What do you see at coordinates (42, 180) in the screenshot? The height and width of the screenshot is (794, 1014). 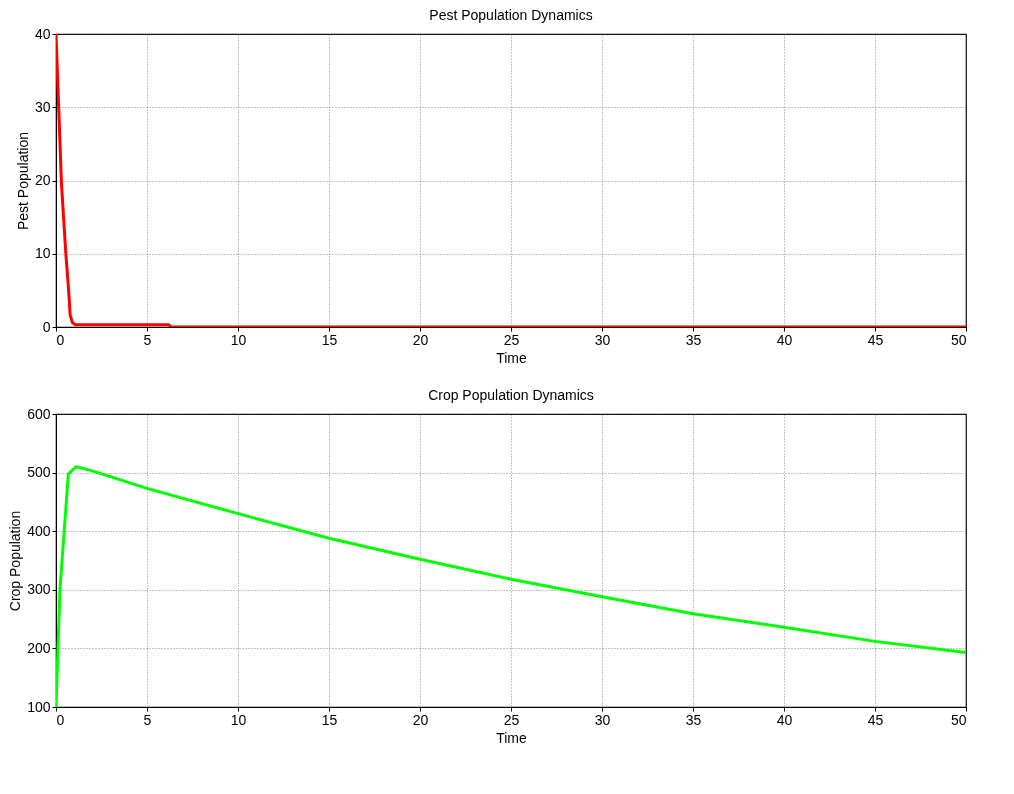 I see `y-tick-label: 20` at bounding box center [42, 180].